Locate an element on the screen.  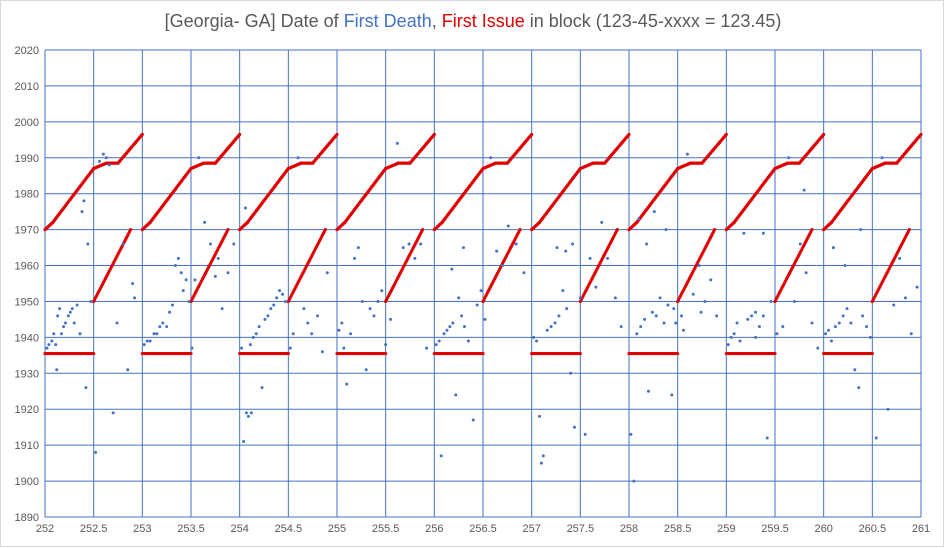
x-tick-label: 260.5 is located at coordinates (873, 529).